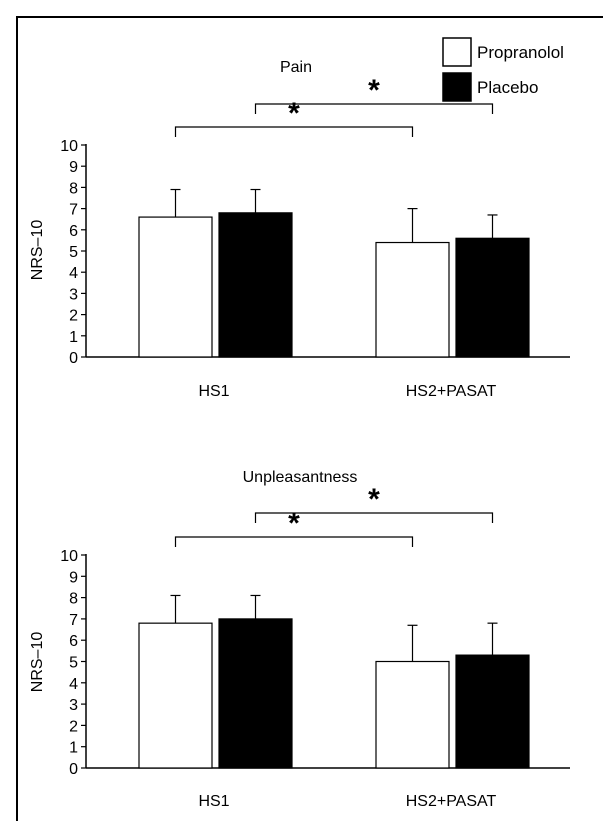 This screenshot has width=605, height=821. What do you see at coordinates (300, 477) in the screenshot?
I see `chart-title: Unpleasantness` at bounding box center [300, 477].